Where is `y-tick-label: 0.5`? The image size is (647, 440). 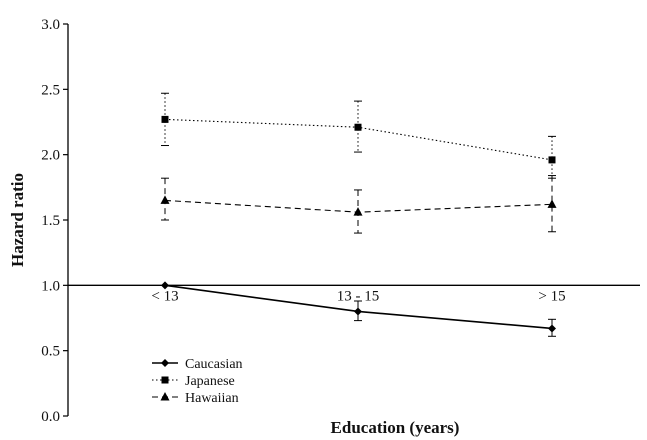 y-tick-label: 0.5 is located at coordinates (50, 352).